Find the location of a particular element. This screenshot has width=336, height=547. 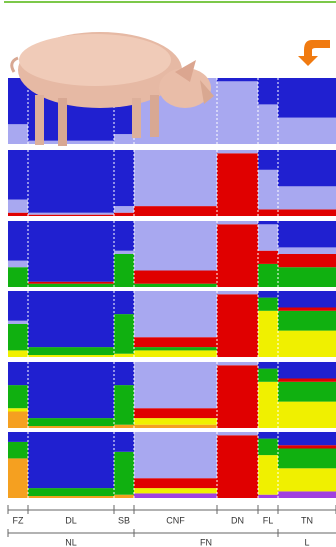

population-label: DN is located at coordinates (237, 520).